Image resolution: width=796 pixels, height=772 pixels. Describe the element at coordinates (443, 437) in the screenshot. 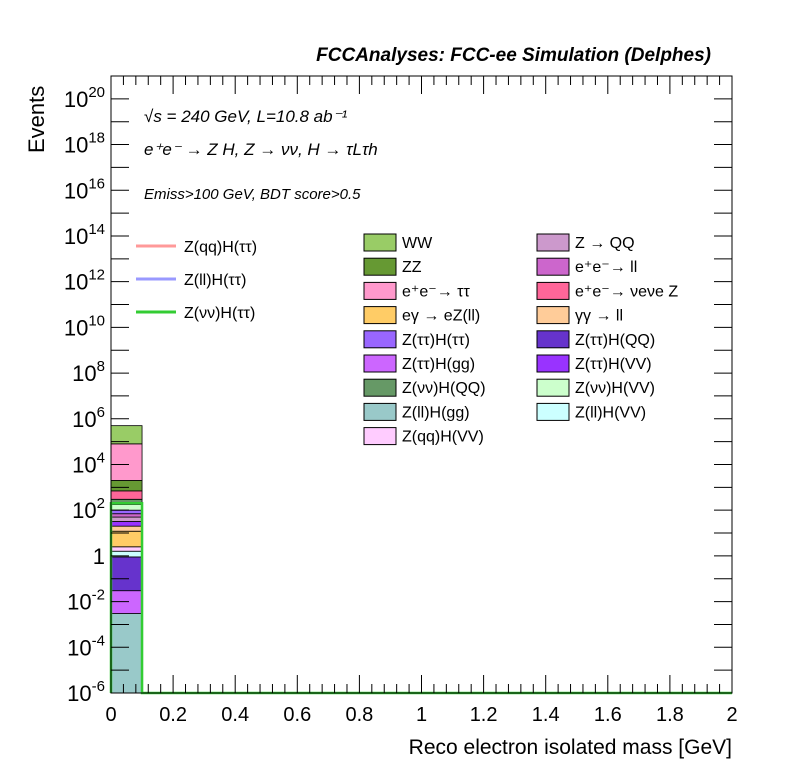

I see `legend-label: Z(qq)H(VV)` at that location.